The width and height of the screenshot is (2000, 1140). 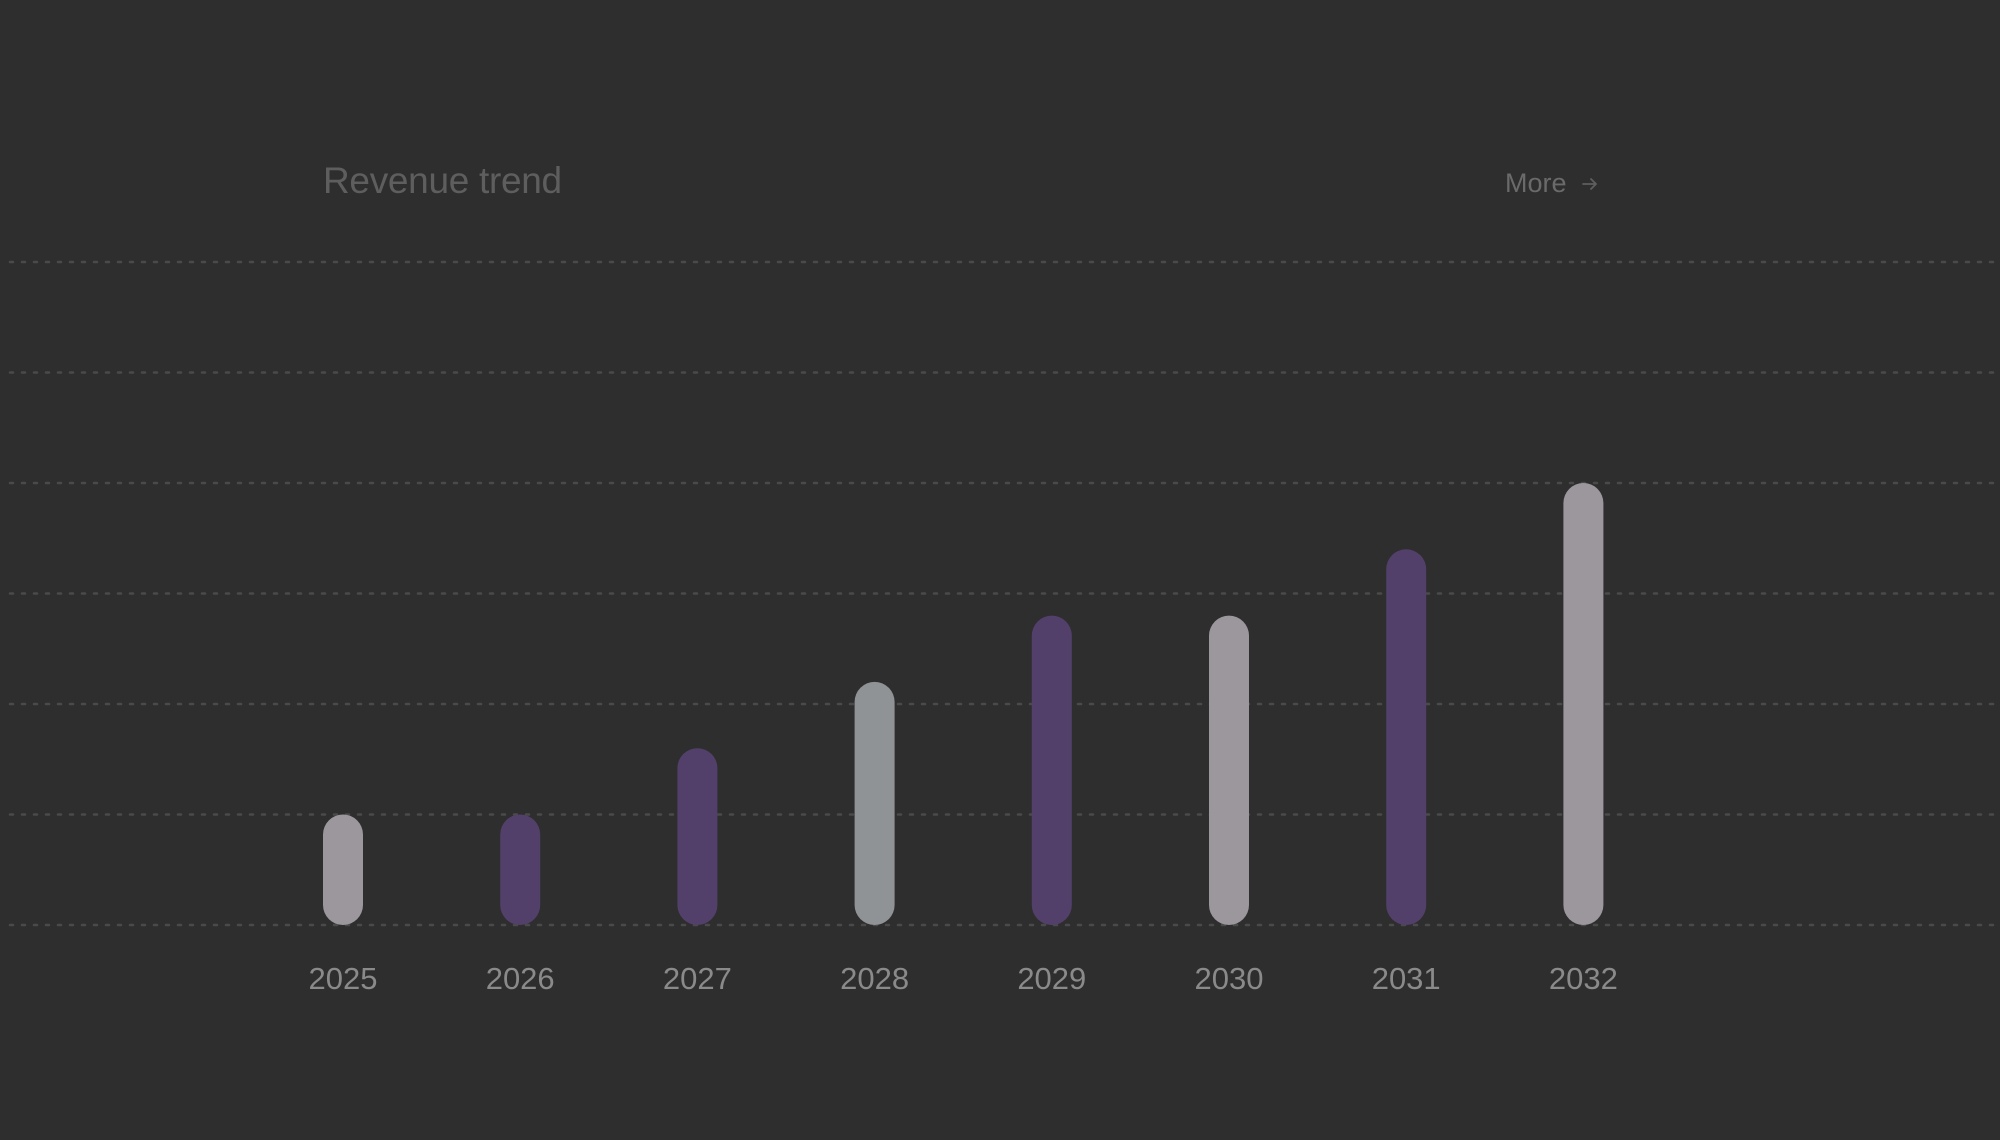 What do you see at coordinates (1406, 737) in the screenshot?
I see `bar-2031` at bounding box center [1406, 737].